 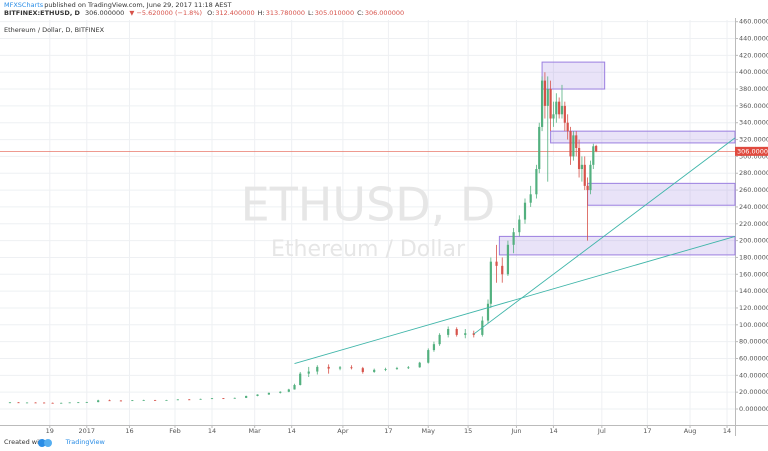 I want to click on y-tick-label: 380.000000, so click(x=753, y=89).